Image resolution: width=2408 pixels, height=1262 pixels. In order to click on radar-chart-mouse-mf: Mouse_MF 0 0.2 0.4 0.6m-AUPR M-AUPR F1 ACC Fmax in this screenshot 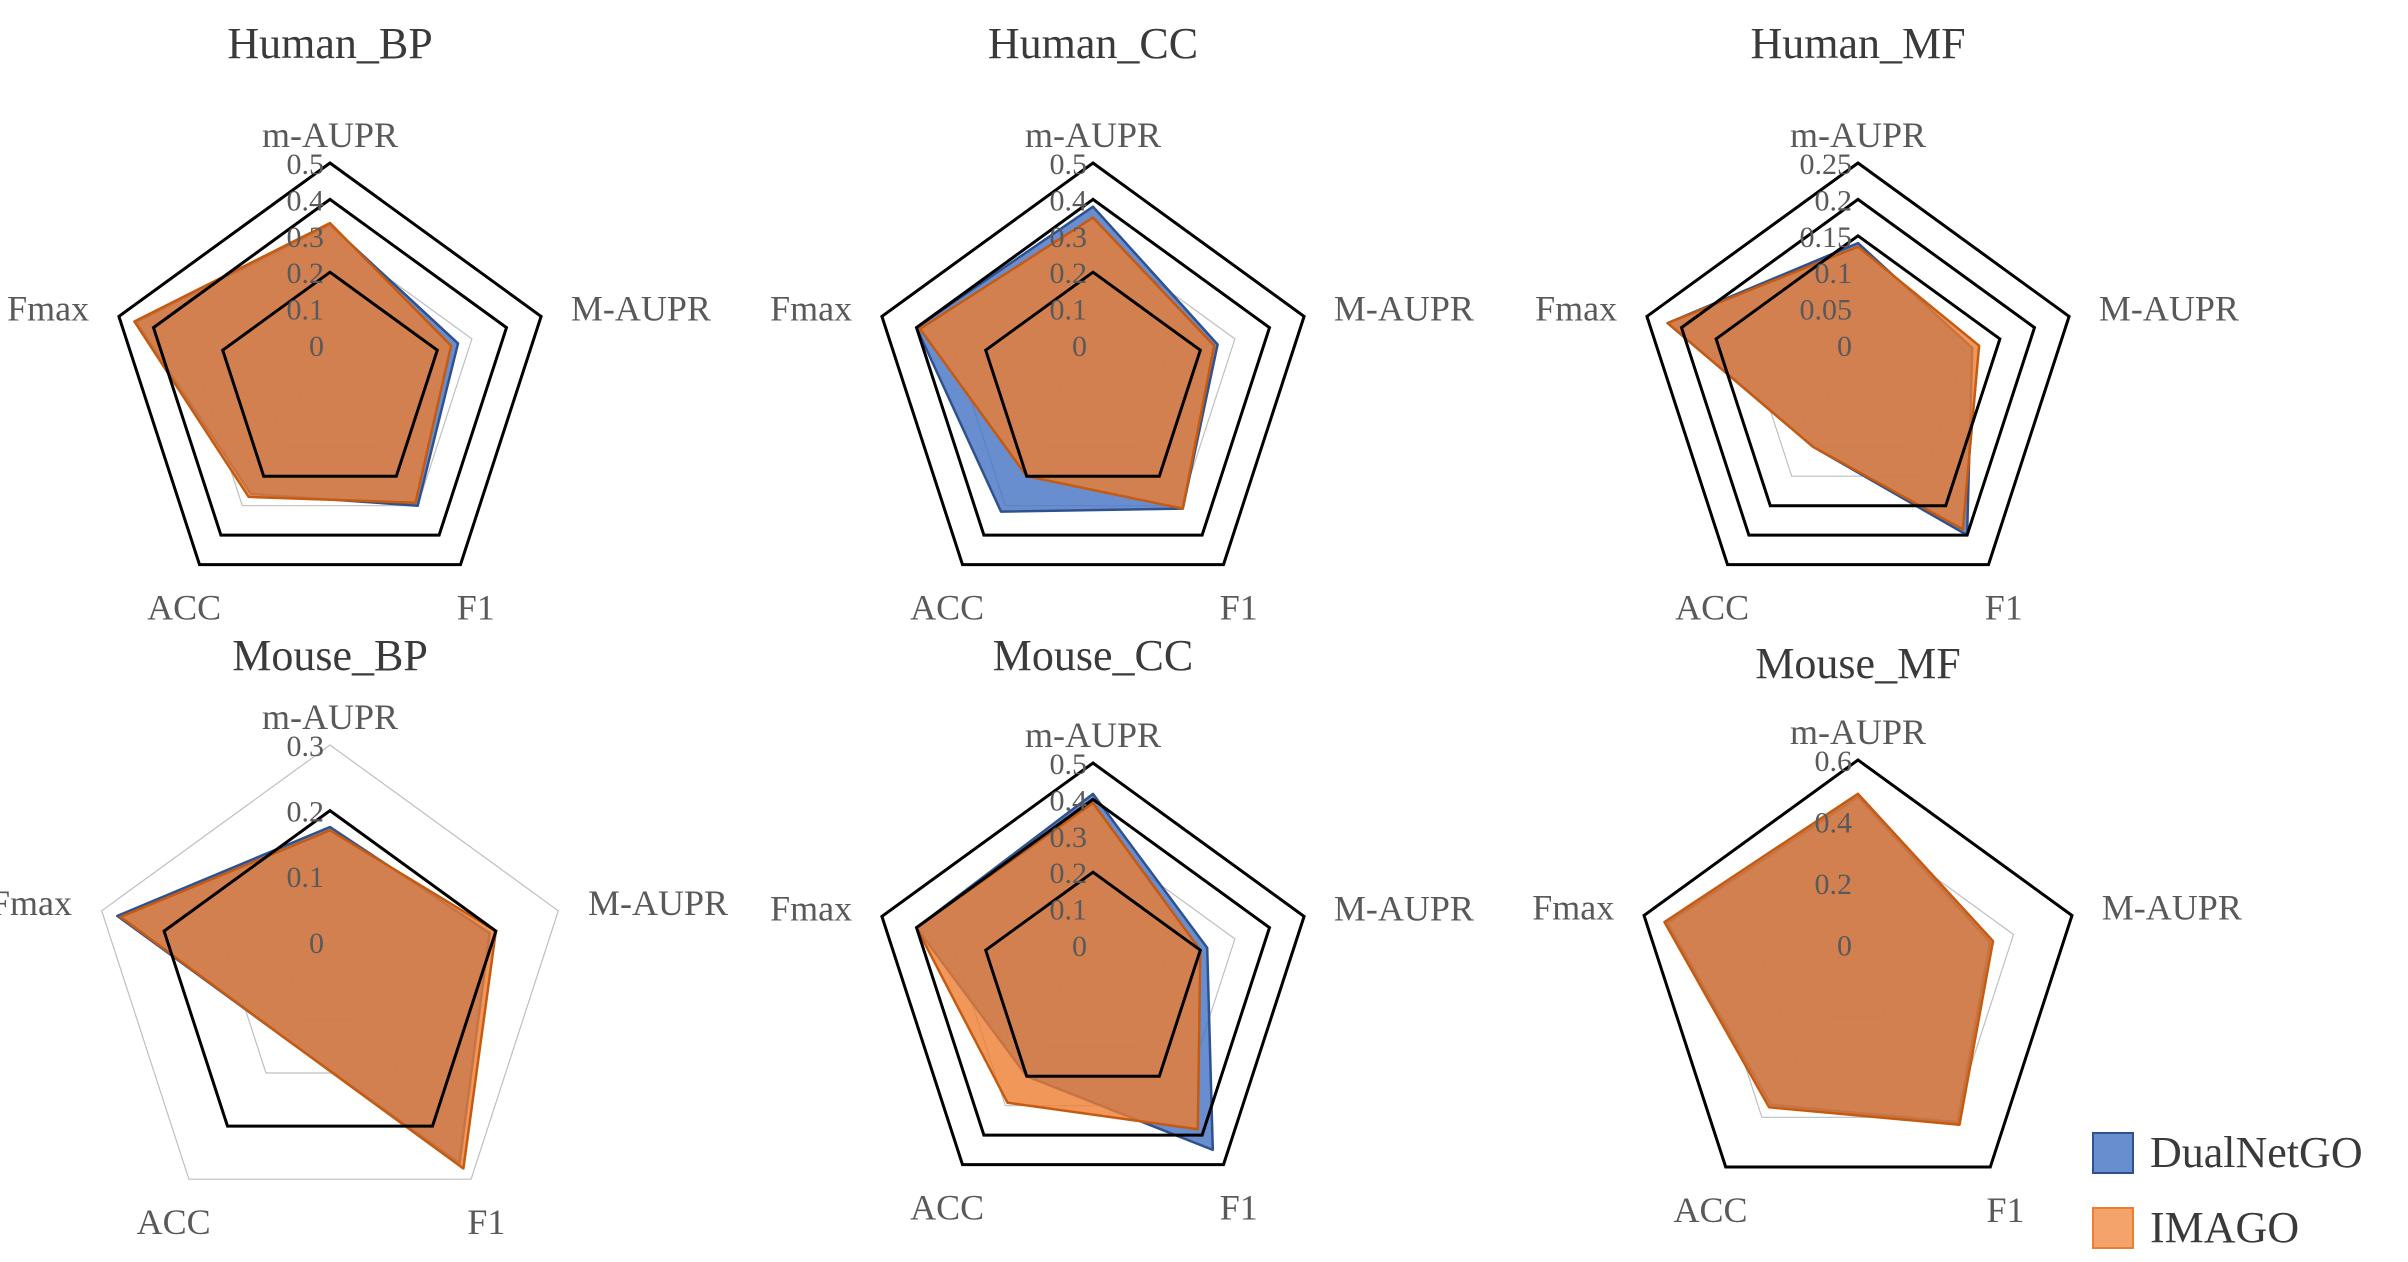, I will do `click(1887, 934)`.